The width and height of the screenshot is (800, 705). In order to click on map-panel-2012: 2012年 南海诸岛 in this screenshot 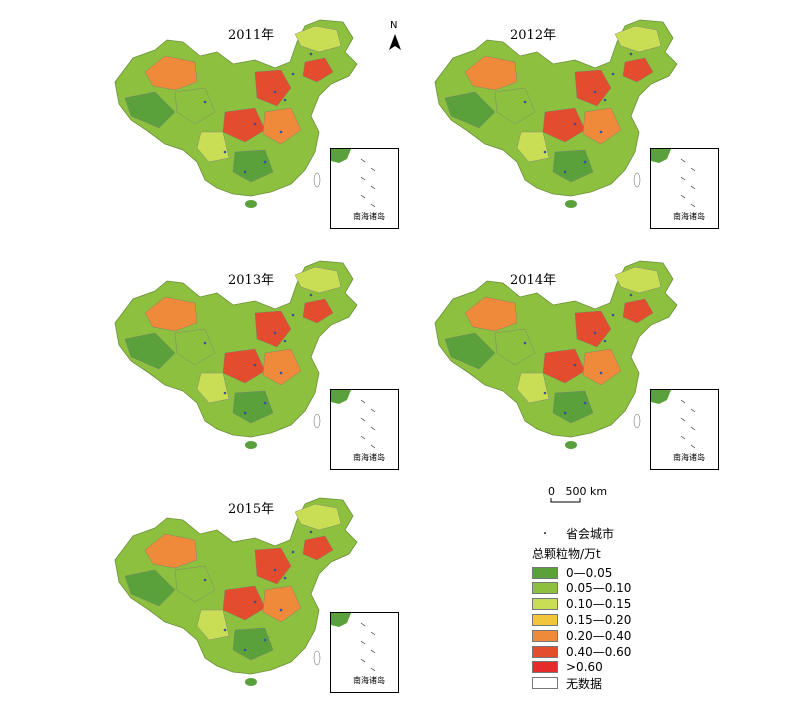, I will do `click(575, 120)`.